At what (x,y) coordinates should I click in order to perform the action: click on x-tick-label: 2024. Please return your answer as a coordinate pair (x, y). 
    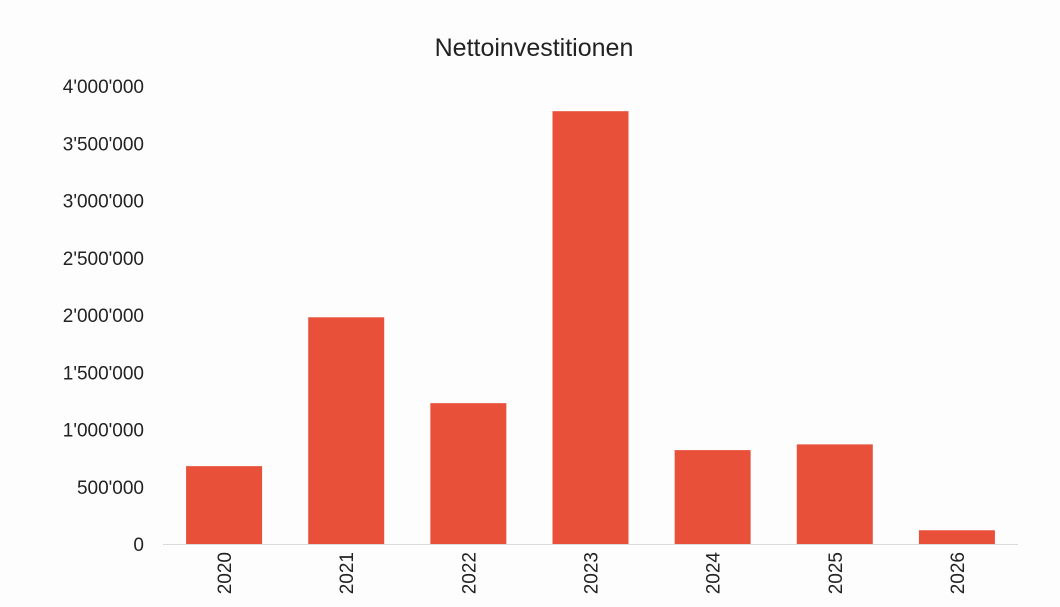
    Looking at the image, I should click on (714, 573).